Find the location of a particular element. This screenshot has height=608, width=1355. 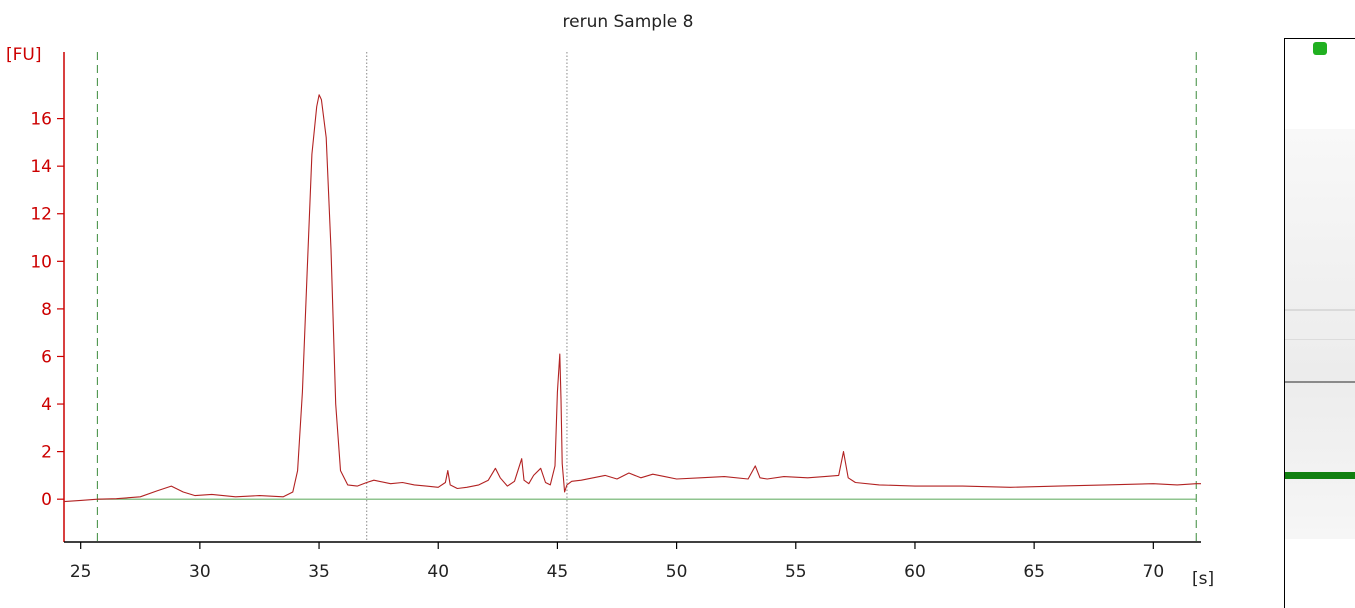

y-axis-label: [FU] is located at coordinates (24, 55).